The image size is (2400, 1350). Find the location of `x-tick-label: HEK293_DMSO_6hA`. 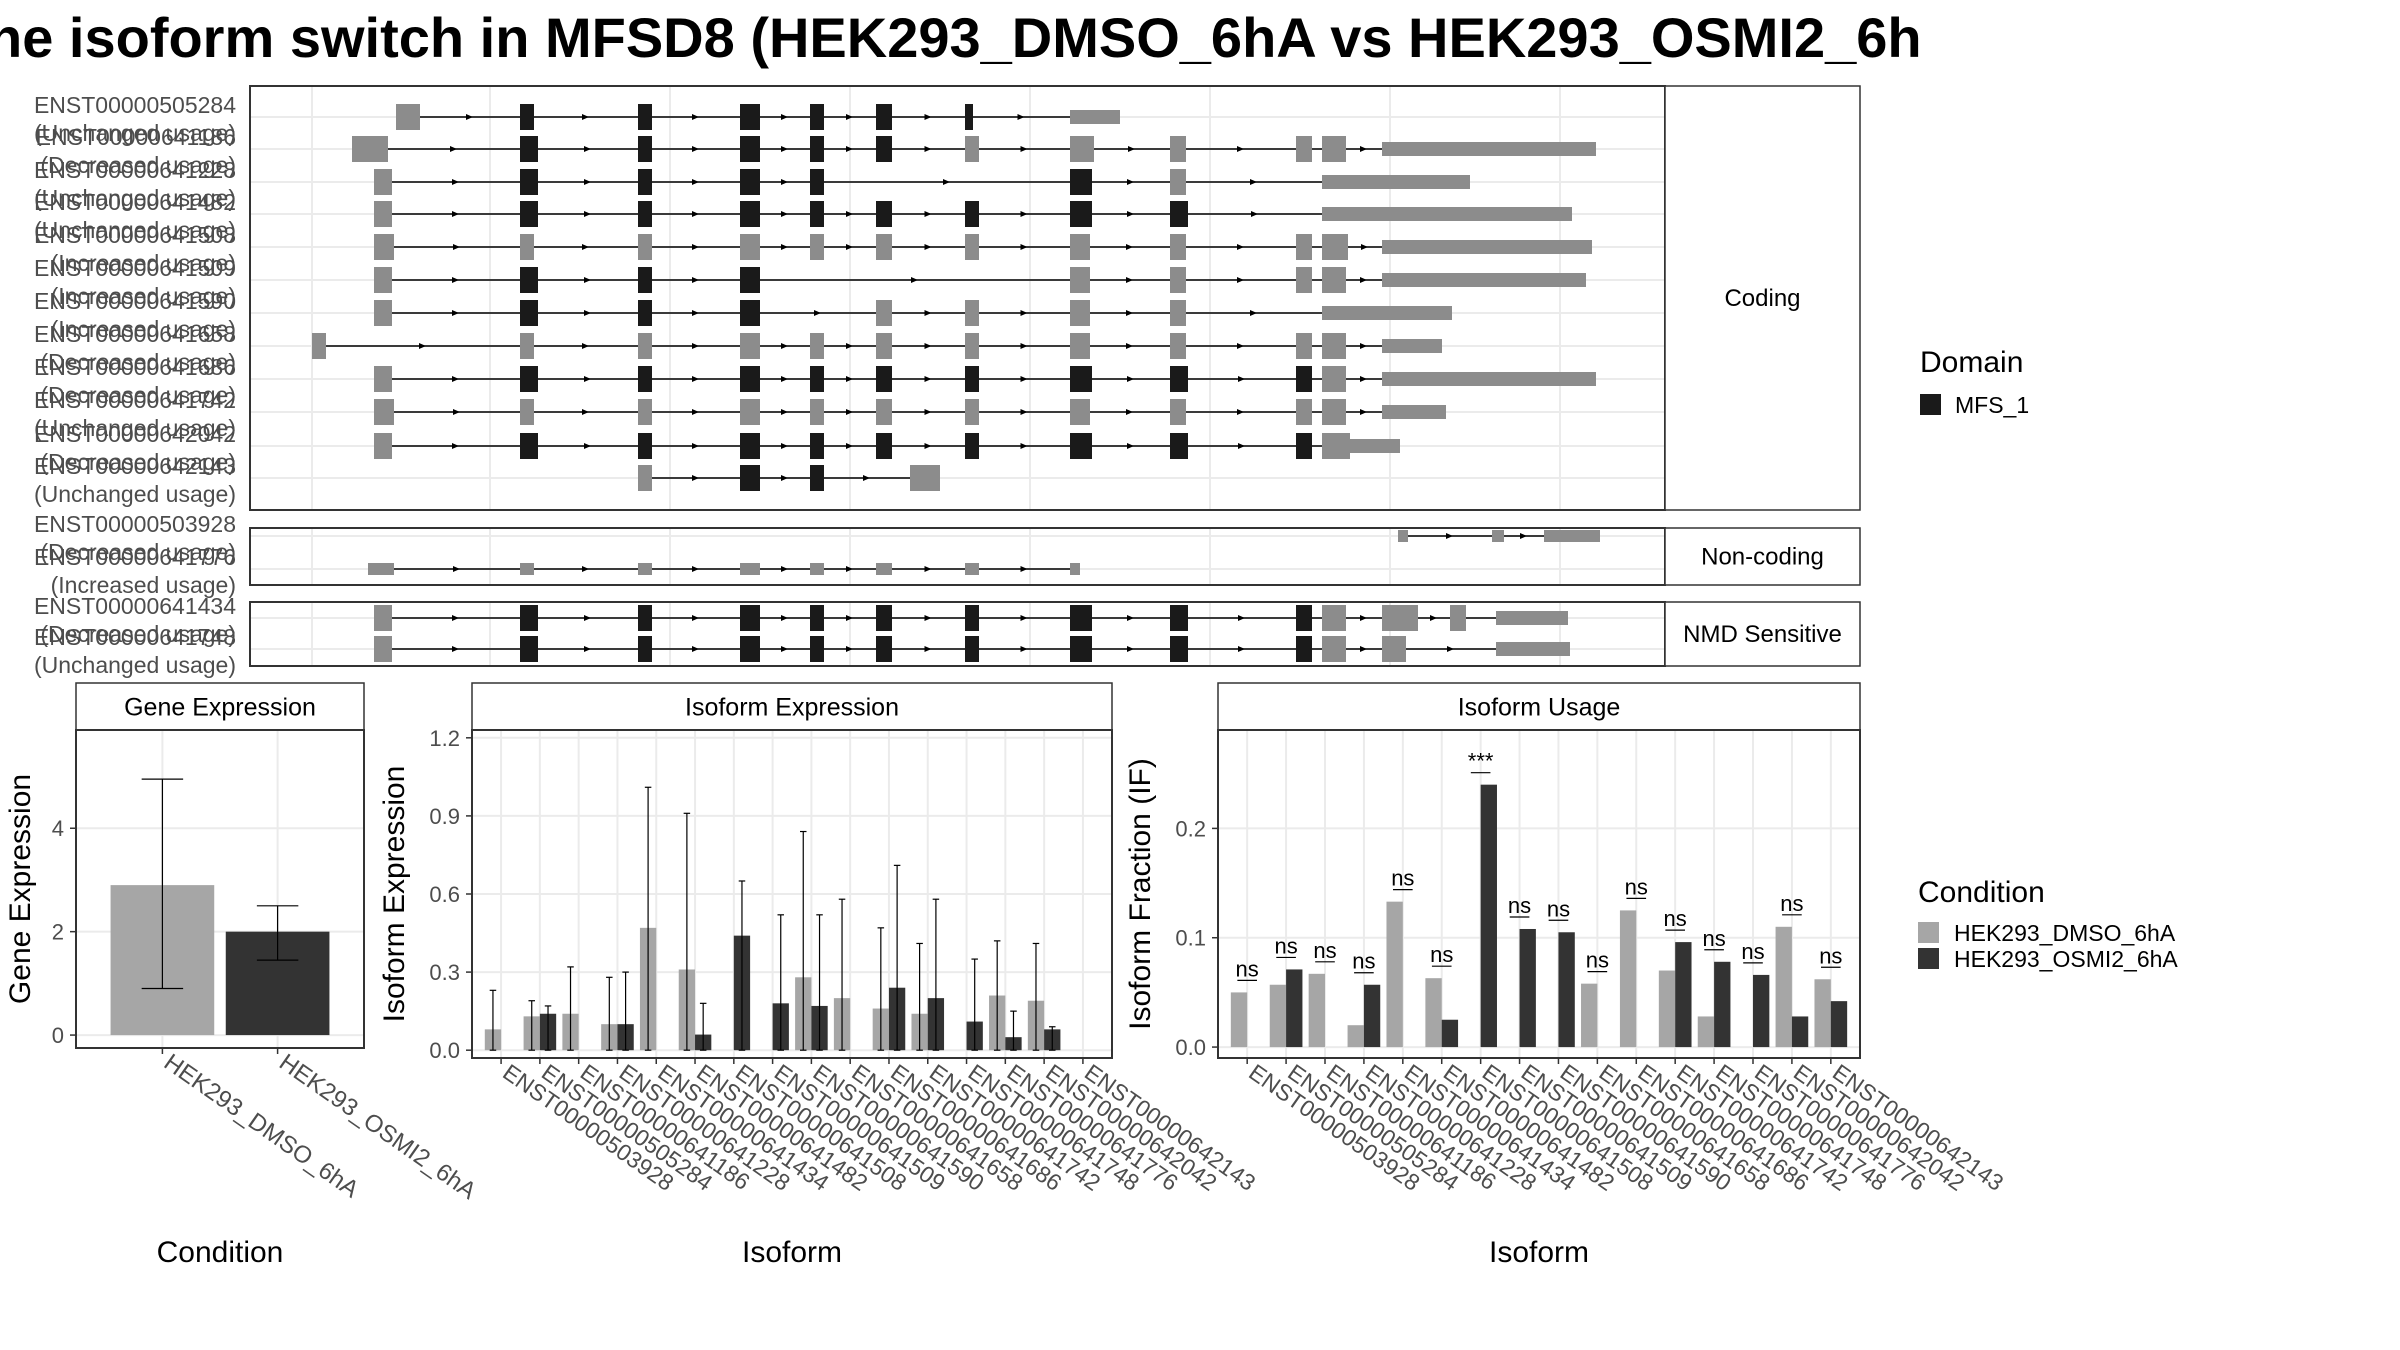

x-tick-label: HEK293_DMSO_6hA is located at coordinates (261, 1126).